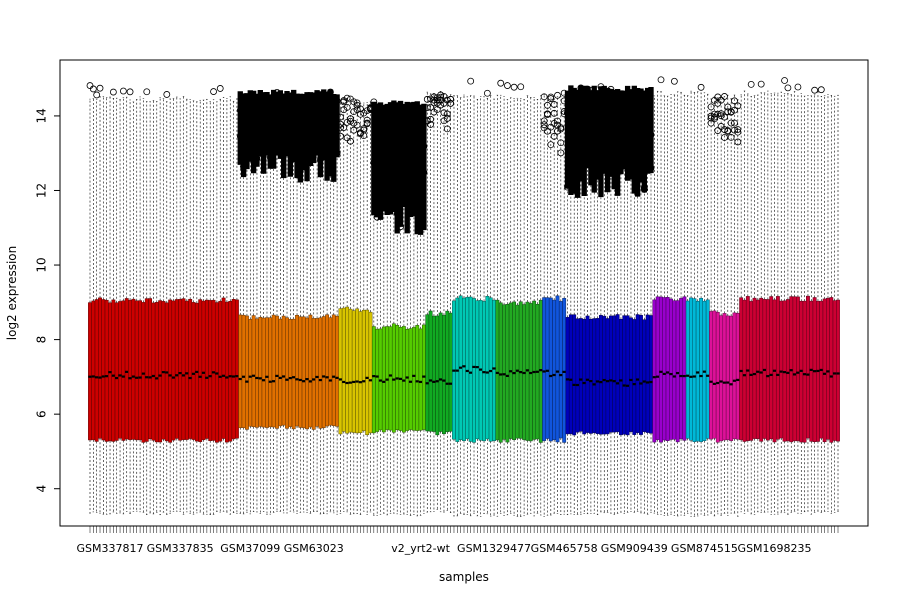  I want to click on x-tick-label: GSM337817, so click(110, 548).